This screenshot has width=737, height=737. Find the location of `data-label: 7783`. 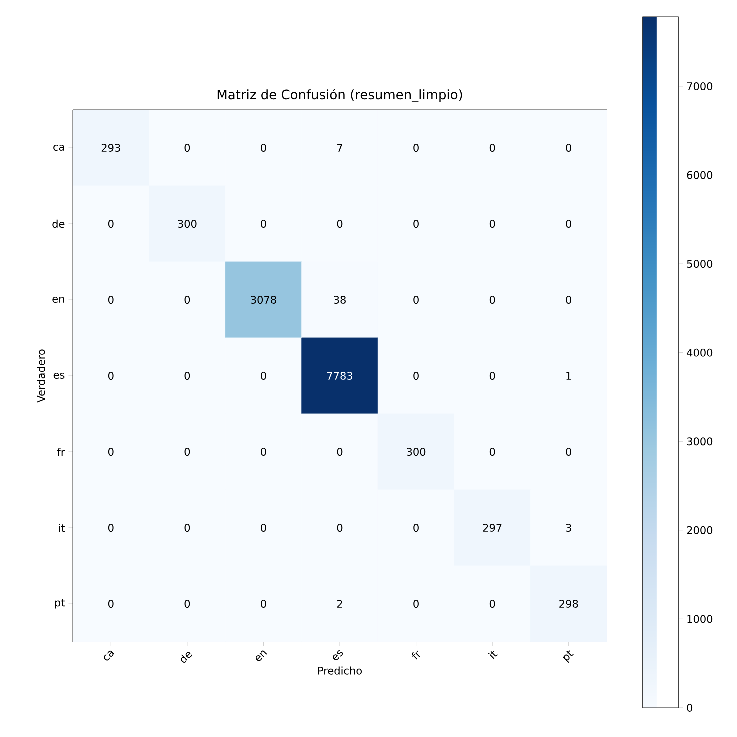

data-label: 7783 is located at coordinates (340, 376).